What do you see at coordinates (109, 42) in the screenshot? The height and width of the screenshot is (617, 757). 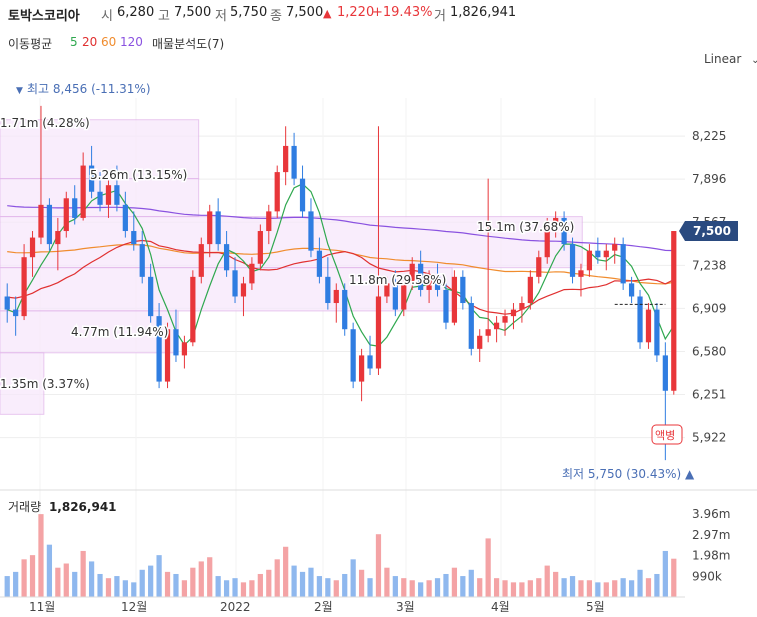 I see `ma-period-60: 60` at bounding box center [109, 42].